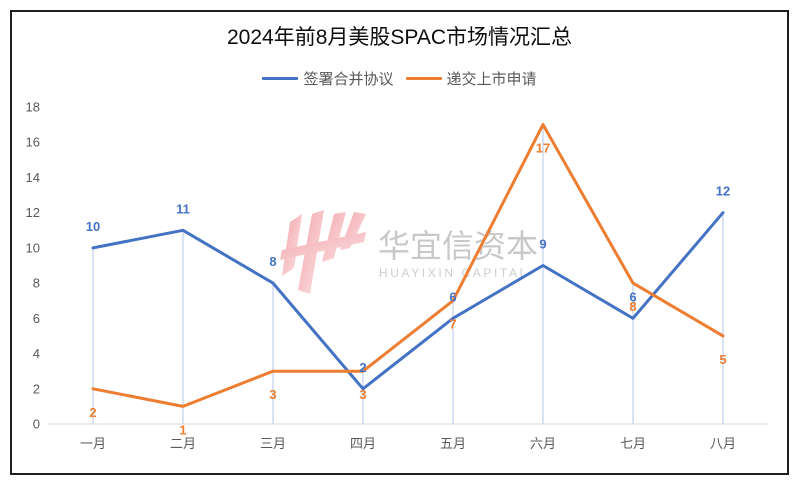  Describe the element at coordinates (273, 443) in the screenshot. I see `x-tick-label: 三月` at that location.